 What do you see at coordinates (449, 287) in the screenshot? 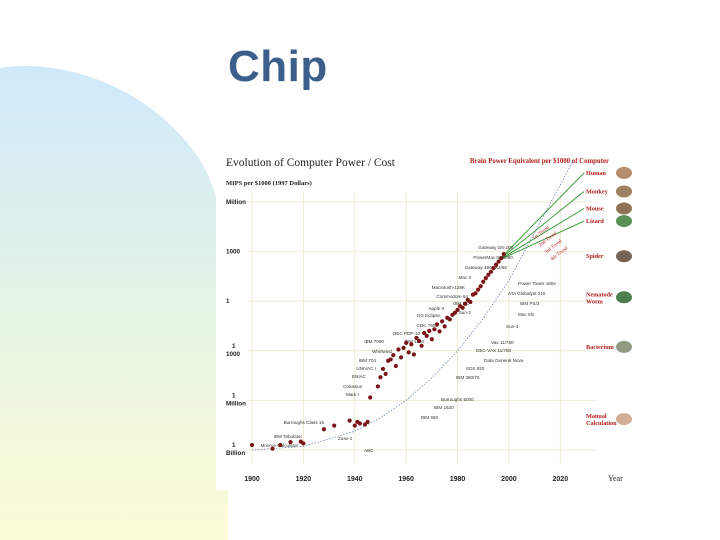
I see `machine-label-4: Macintosh-128K` at bounding box center [449, 287].